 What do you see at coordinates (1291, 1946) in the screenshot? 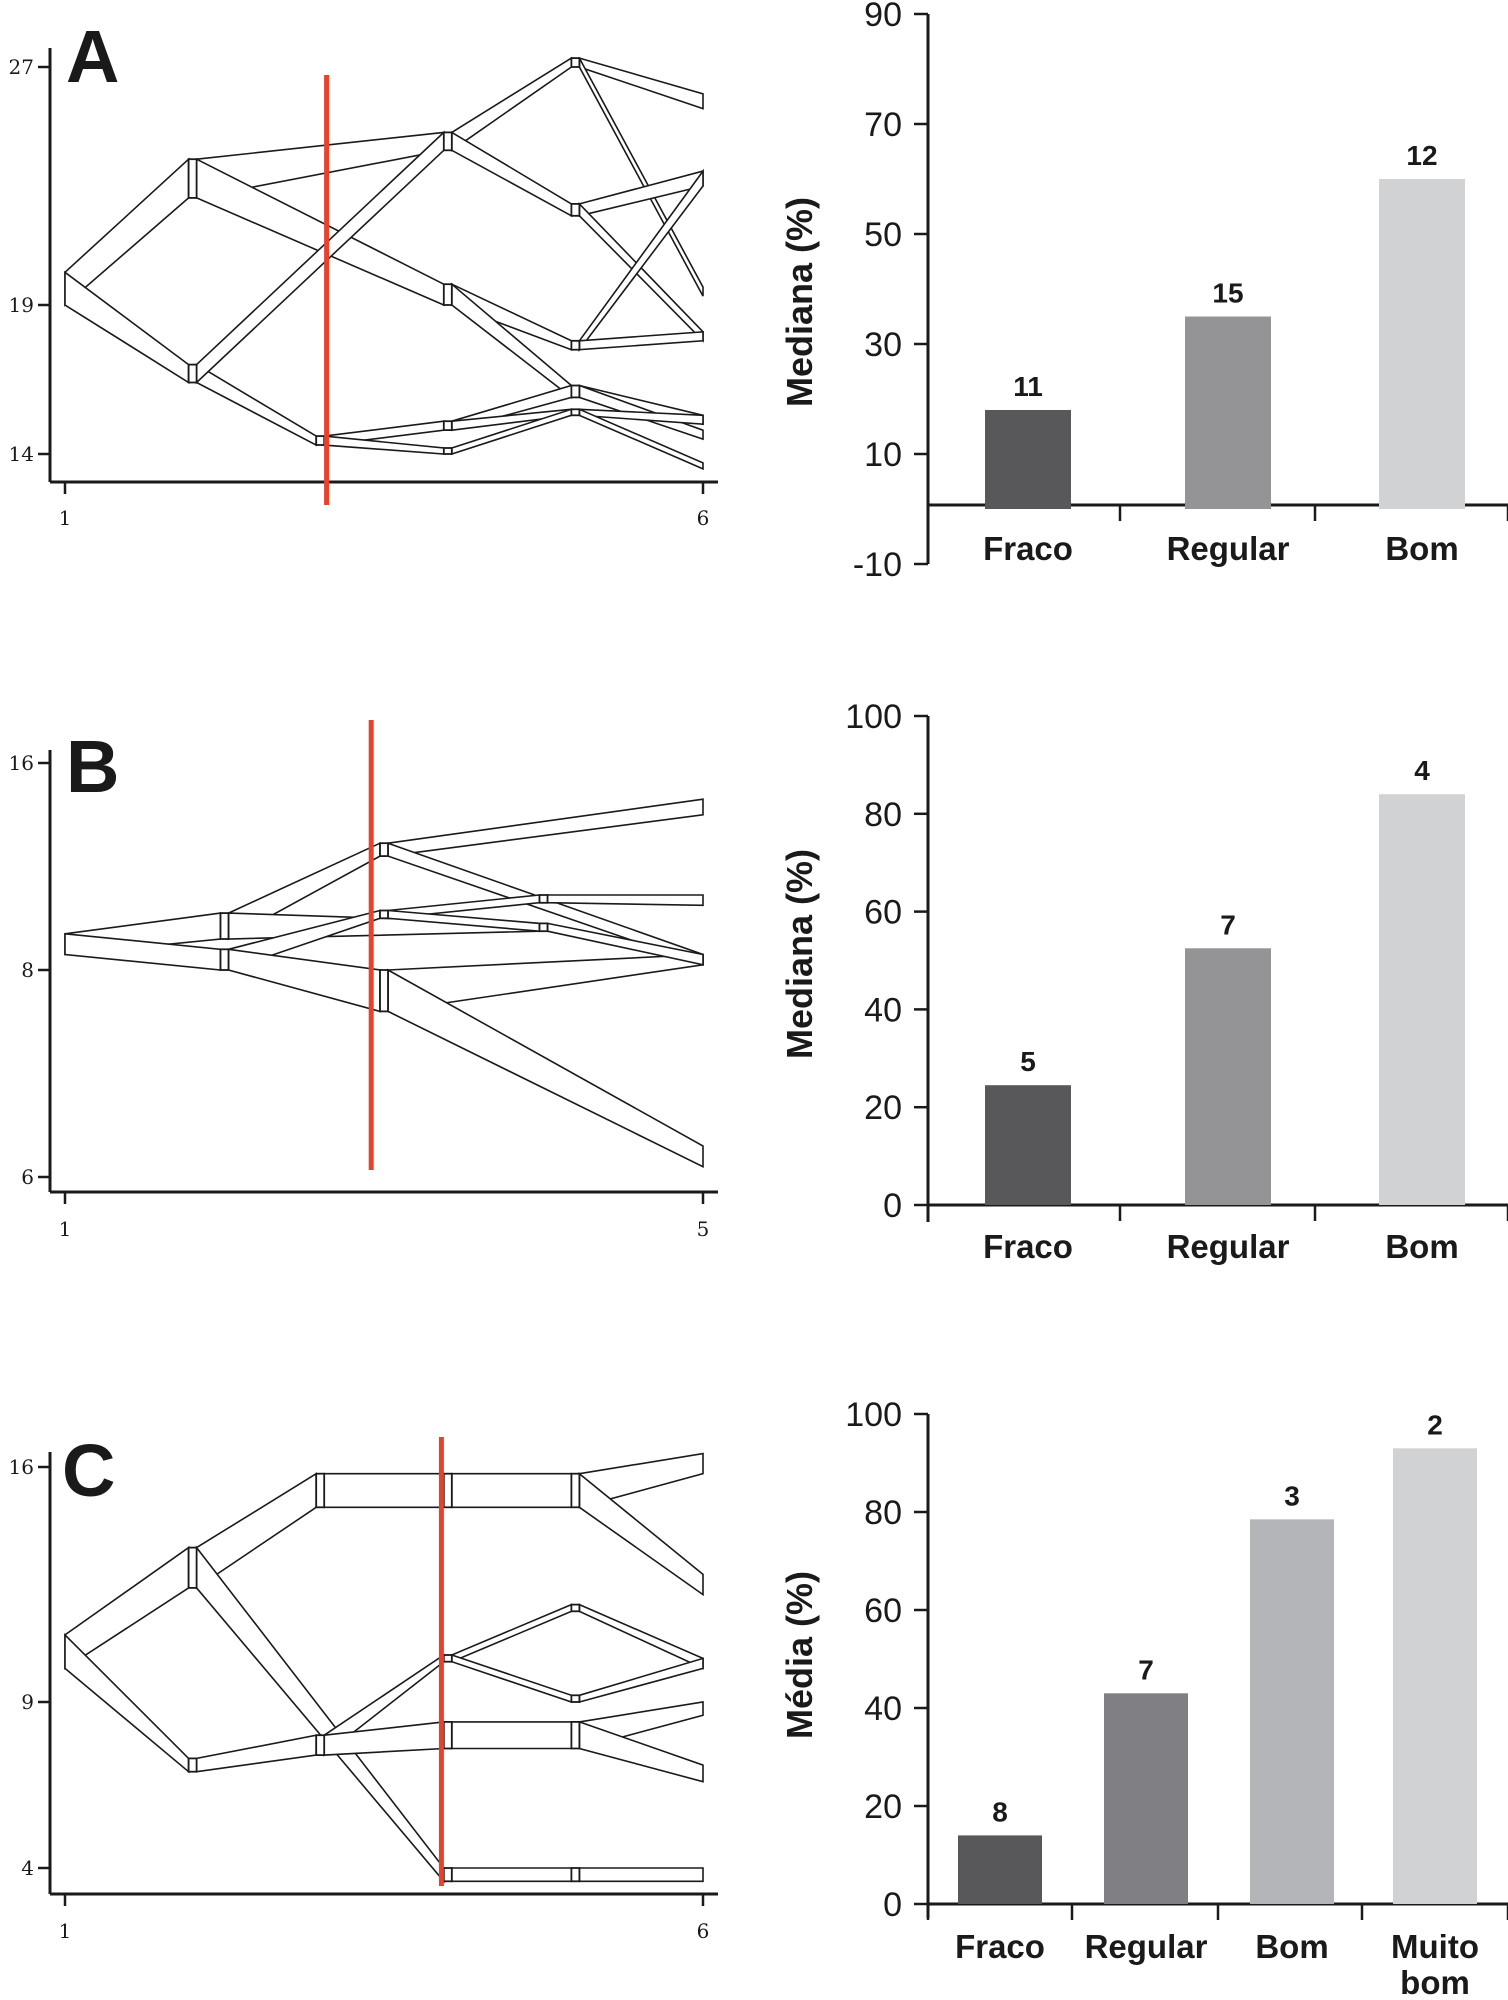
I see `panel-c-bar-category-label: Bom` at bounding box center [1291, 1946].